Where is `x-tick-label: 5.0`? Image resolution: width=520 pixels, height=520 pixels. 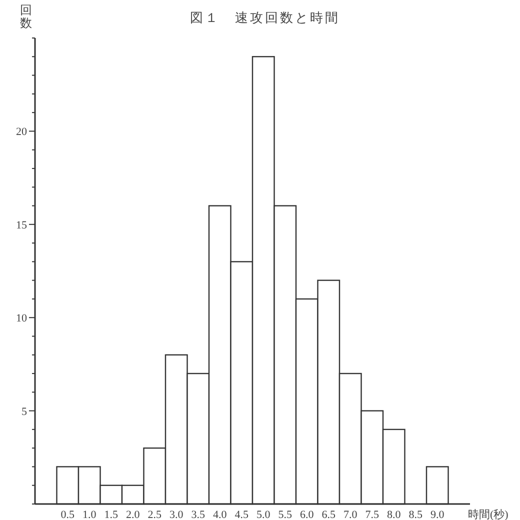
x-tick-label: 5.0 is located at coordinates (263, 514).